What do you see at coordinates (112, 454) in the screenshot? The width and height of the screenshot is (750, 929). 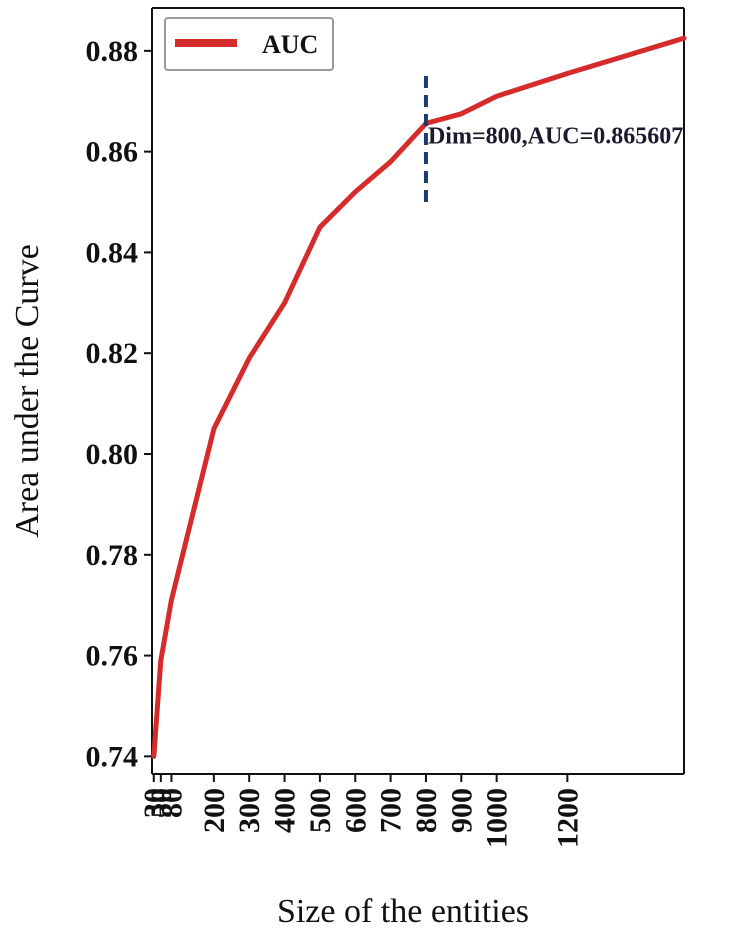 I see `y-tick-label: 0.80` at bounding box center [112, 454].